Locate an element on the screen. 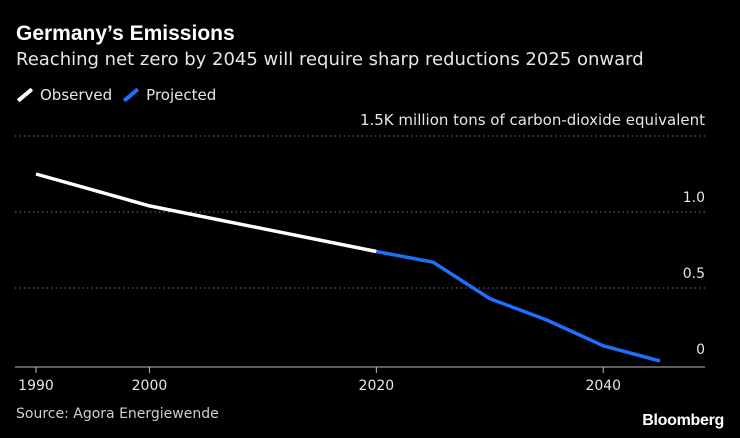  series-line-projected is located at coordinates (518, 306).